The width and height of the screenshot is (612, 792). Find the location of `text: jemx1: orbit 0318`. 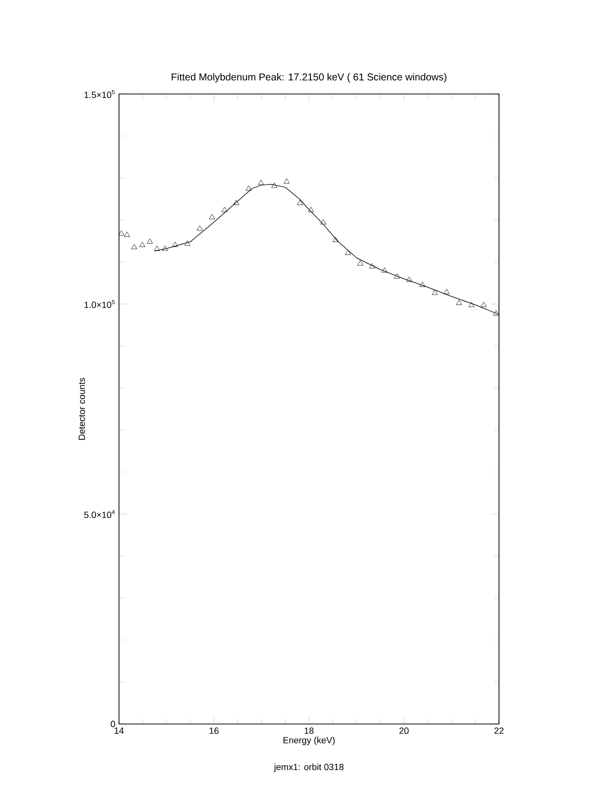

text: jemx1: orbit 0318 is located at coordinates (309, 768).